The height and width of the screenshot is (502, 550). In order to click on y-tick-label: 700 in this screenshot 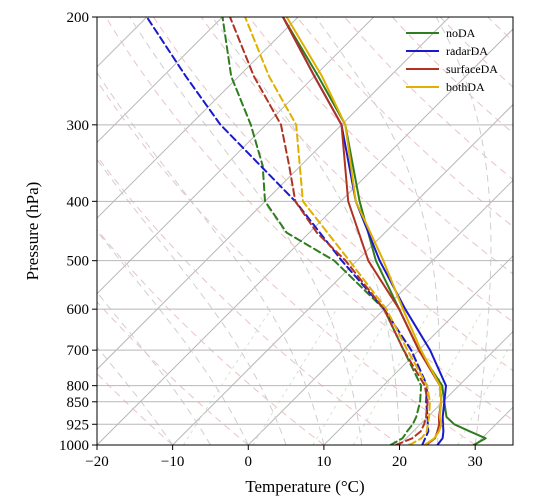, I will do `click(78, 351)`.